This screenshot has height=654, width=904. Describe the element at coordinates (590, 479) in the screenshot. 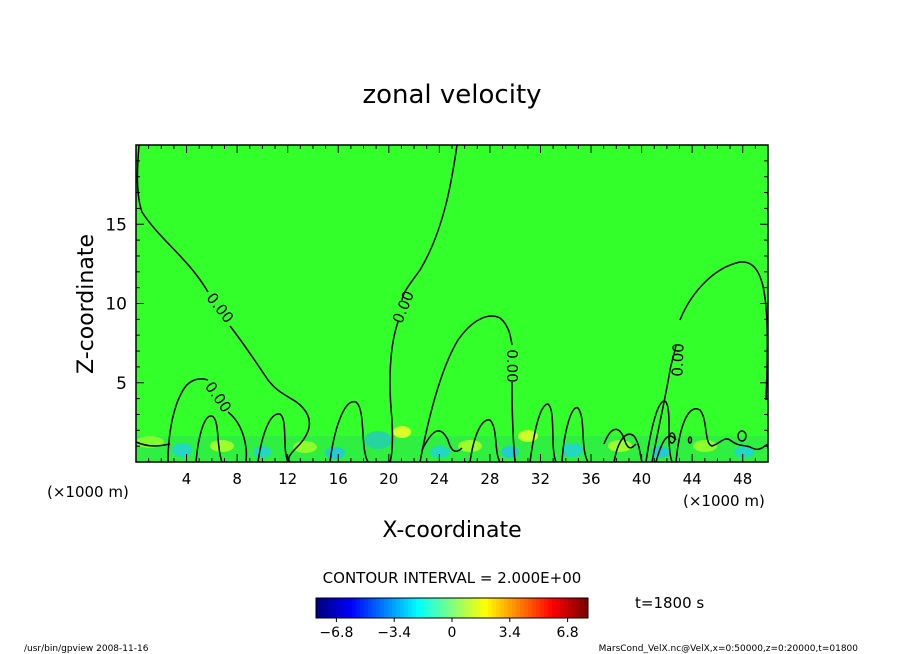

I see `x-tick-label: 36` at that location.